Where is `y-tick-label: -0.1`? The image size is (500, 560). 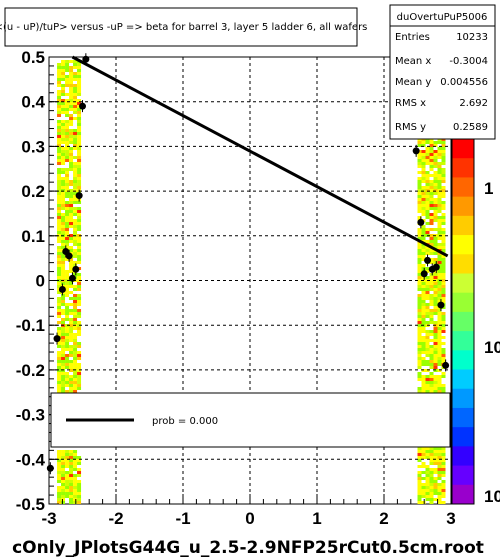 y-tick-label: -0.1 is located at coordinates (30, 325).